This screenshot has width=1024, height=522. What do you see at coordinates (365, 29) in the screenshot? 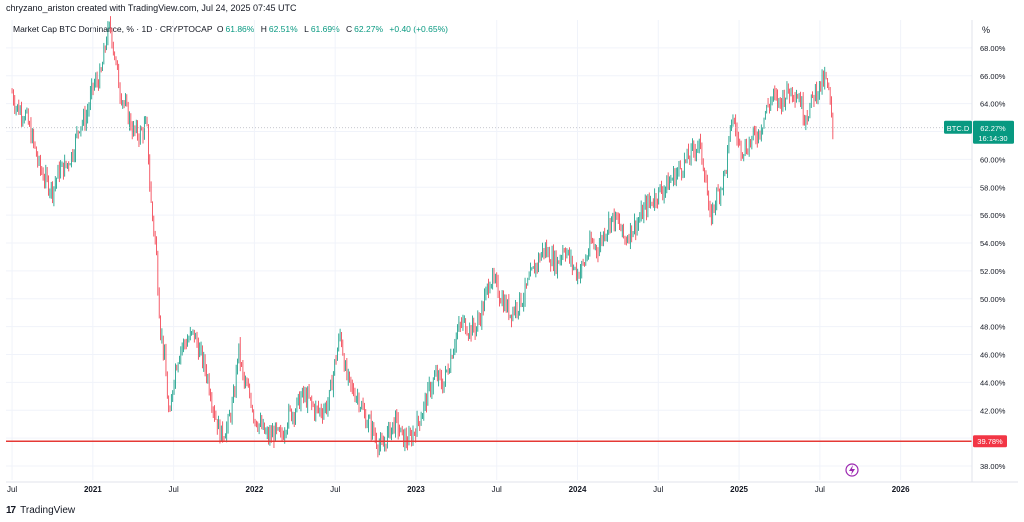
I see `legend-close: C 62.27%` at bounding box center [365, 29].